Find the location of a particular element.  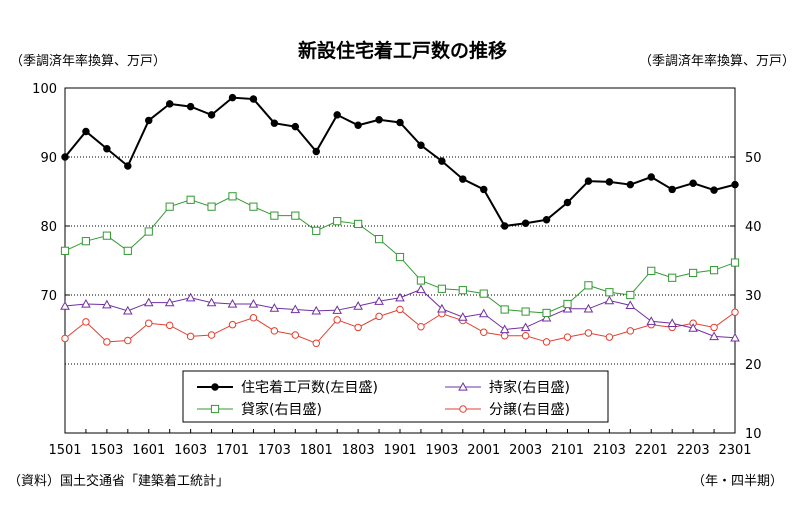

x-tick-label: 2103 is located at coordinates (609, 450).